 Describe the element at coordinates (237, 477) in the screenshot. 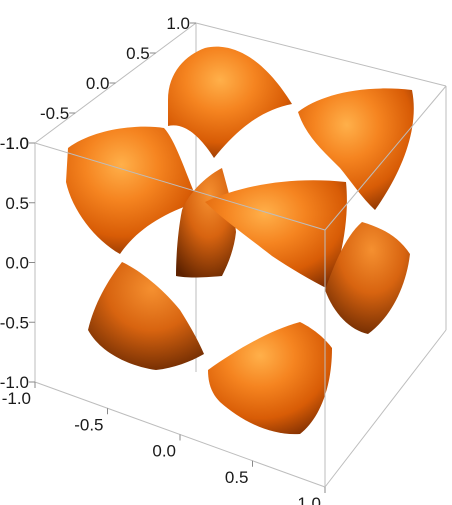

I see `x-tick-label-3: 0.5` at that location.